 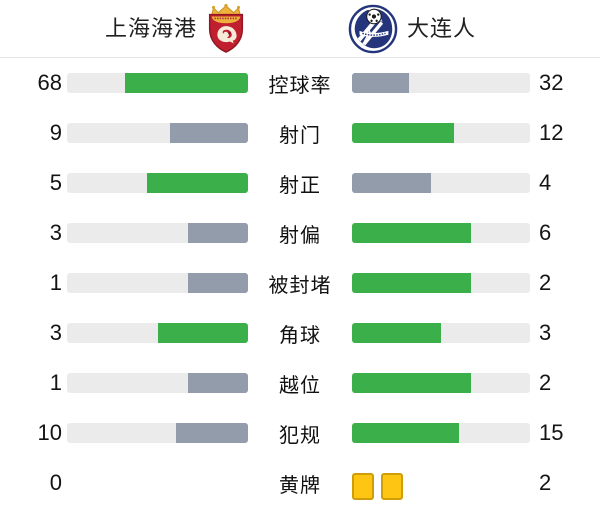 I want to click on yellow-cards-group, so click(x=441, y=486).